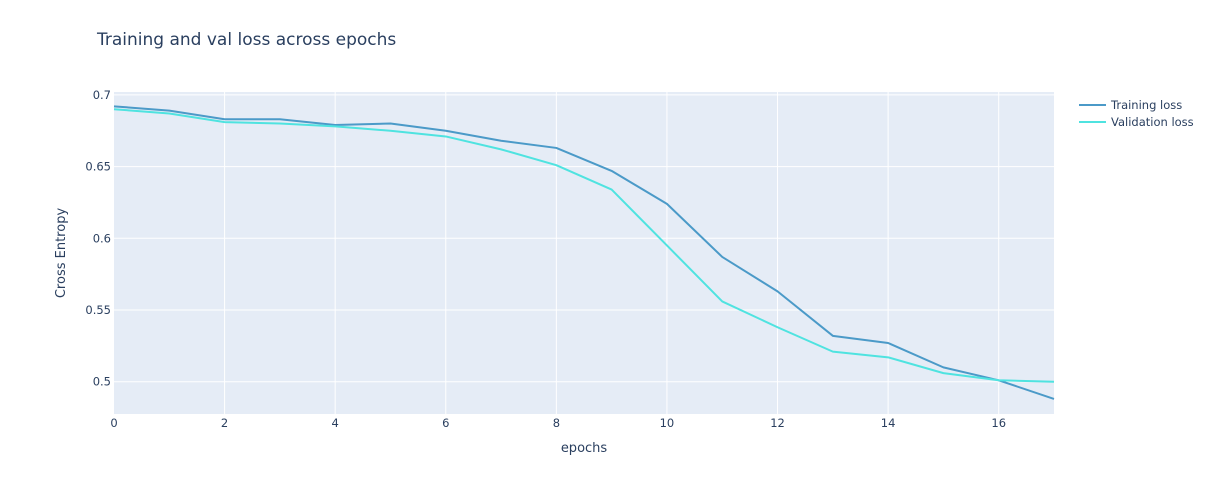 Image resolution: width=1207 pixels, height=487 pixels. What do you see at coordinates (335, 423) in the screenshot?
I see `x-tick-label: 4` at bounding box center [335, 423].